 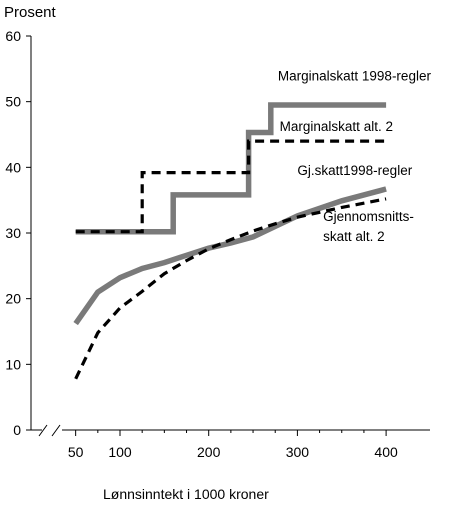 What do you see at coordinates (336, 126) in the screenshot?
I see `series-label: Marginalskatt alt. 2` at bounding box center [336, 126].